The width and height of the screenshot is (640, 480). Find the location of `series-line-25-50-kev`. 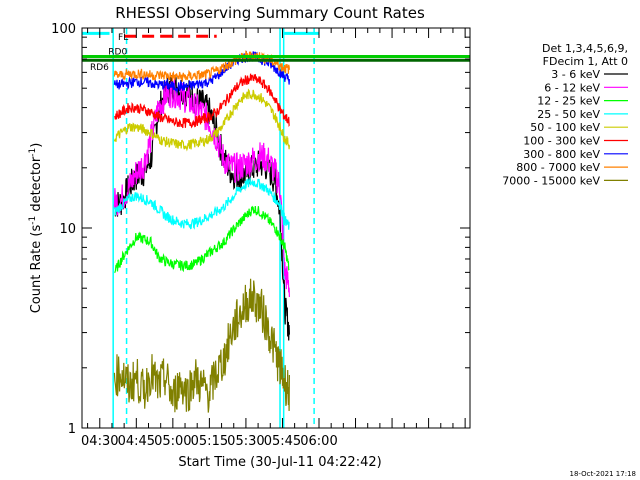

series-line-25-50-kev is located at coordinates (201, 203).